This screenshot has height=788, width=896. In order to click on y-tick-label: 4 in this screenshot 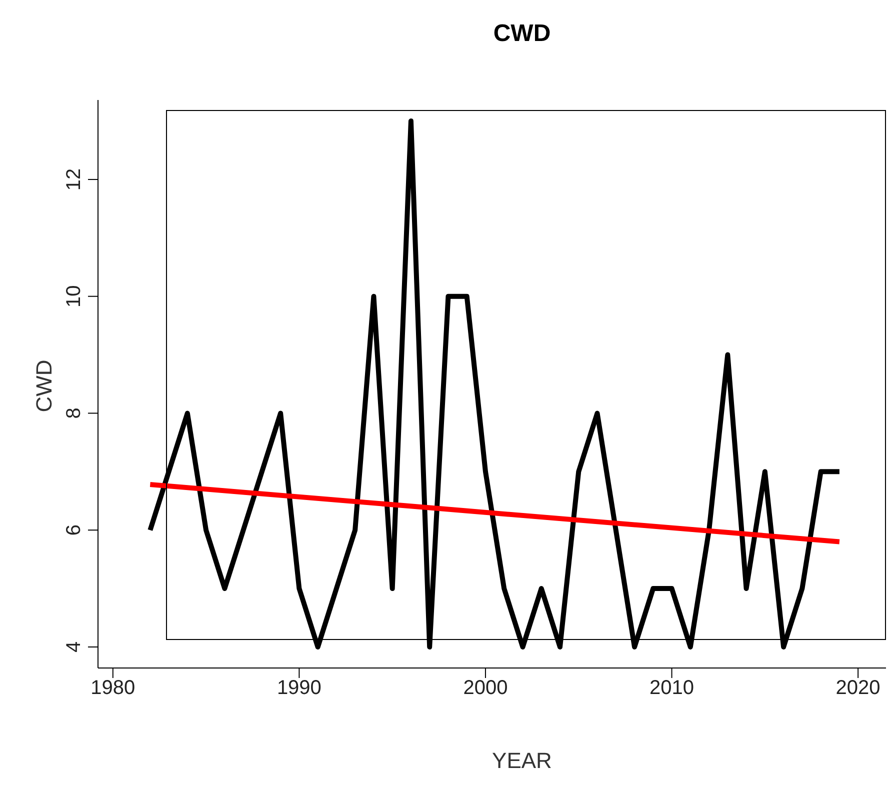, I will do `click(74, 647)`.